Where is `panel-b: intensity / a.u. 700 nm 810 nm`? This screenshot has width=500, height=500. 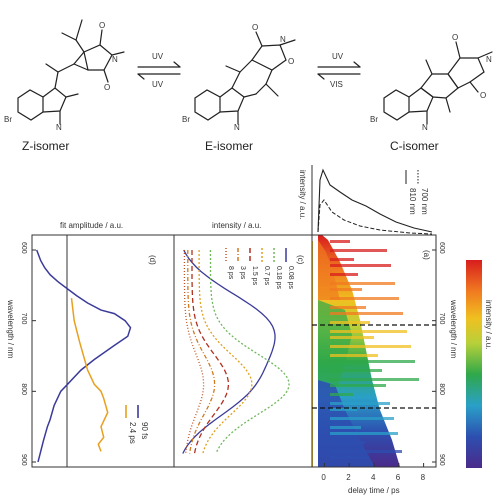 panel-b: intensity / a.u. 700 nm 810 nm is located at coordinates (366, 200).